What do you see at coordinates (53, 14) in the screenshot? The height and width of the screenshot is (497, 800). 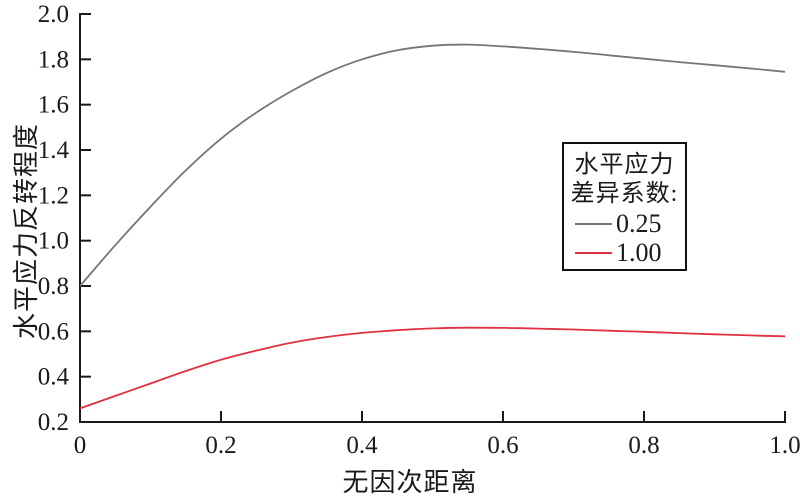 I see `y-tick-label: 2.0` at bounding box center [53, 14].